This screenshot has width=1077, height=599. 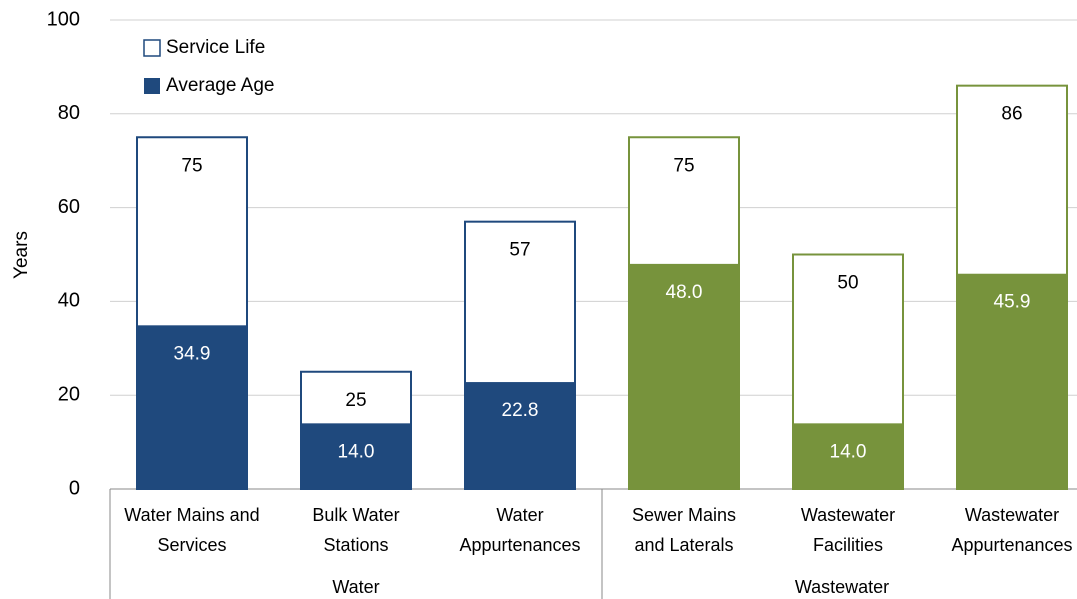 What do you see at coordinates (74, 488) in the screenshot?
I see `y-tick-label: 0` at bounding box center [74, 488].